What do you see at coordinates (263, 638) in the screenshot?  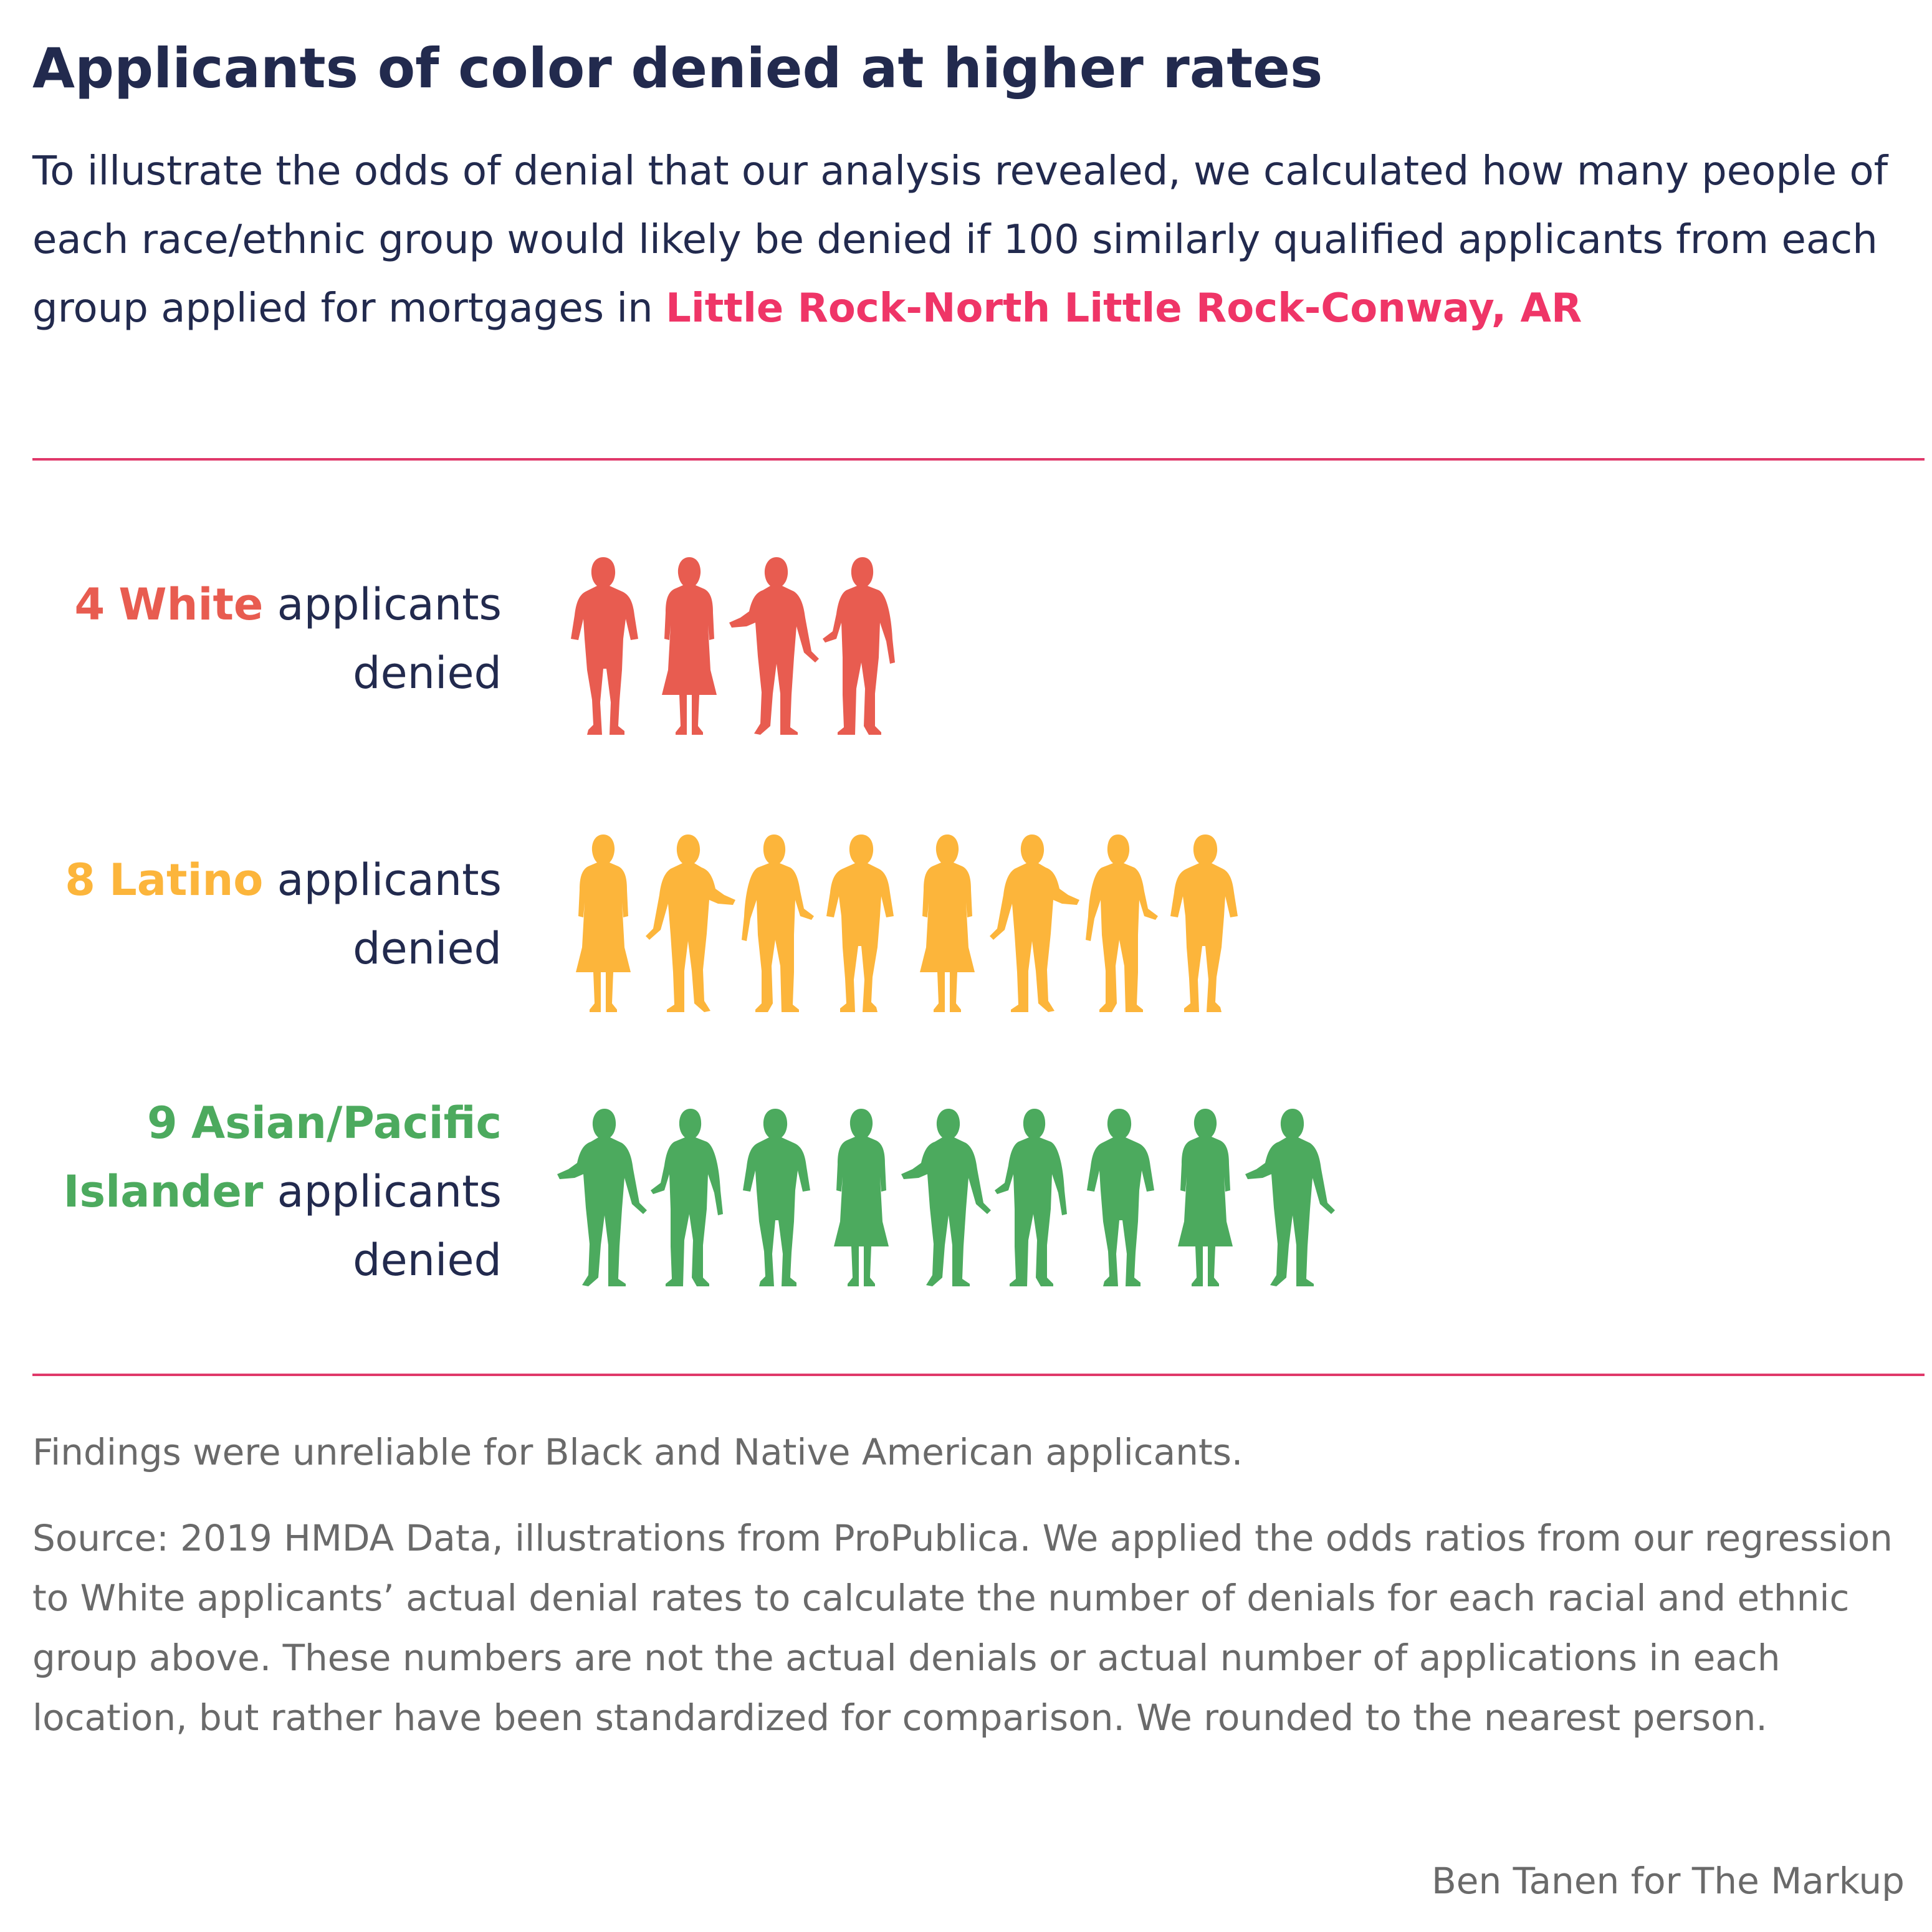 I see `row-label-white: 4 White applicants denied` at bounding box center [263, 638].